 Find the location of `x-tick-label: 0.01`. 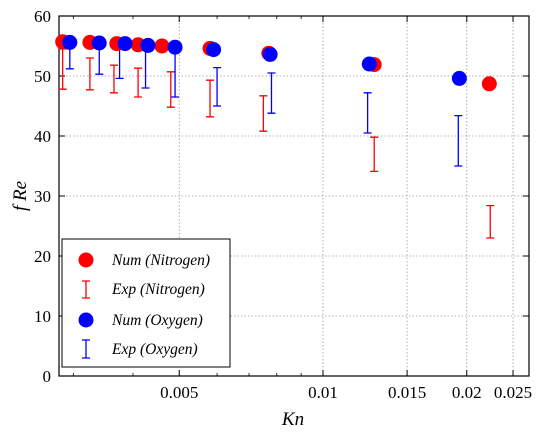

x-tick-label: 0.01 is located at coordinates (323, 392).